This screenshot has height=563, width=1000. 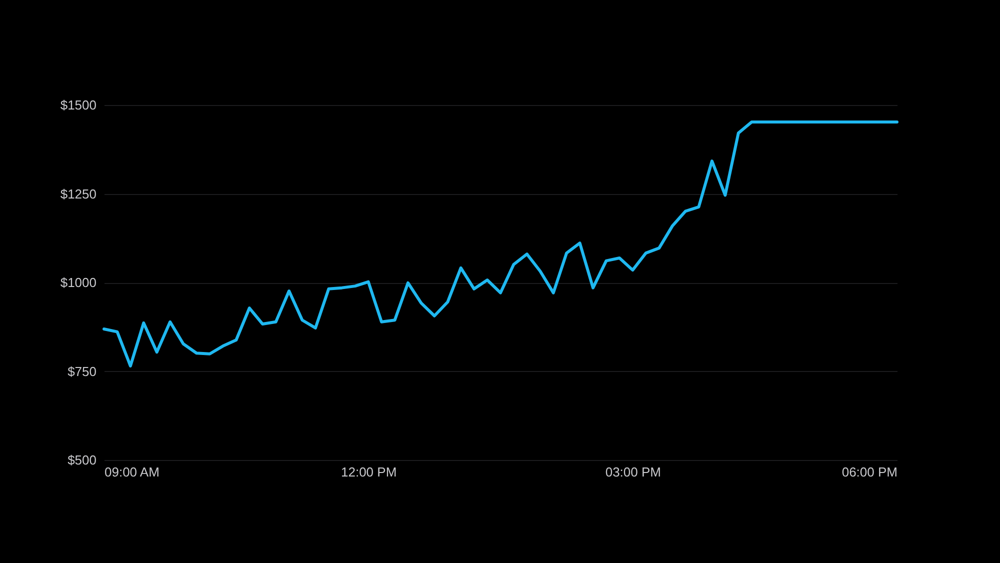 I want to click on y-tick-label: $1250, so click(x=78, y=194).